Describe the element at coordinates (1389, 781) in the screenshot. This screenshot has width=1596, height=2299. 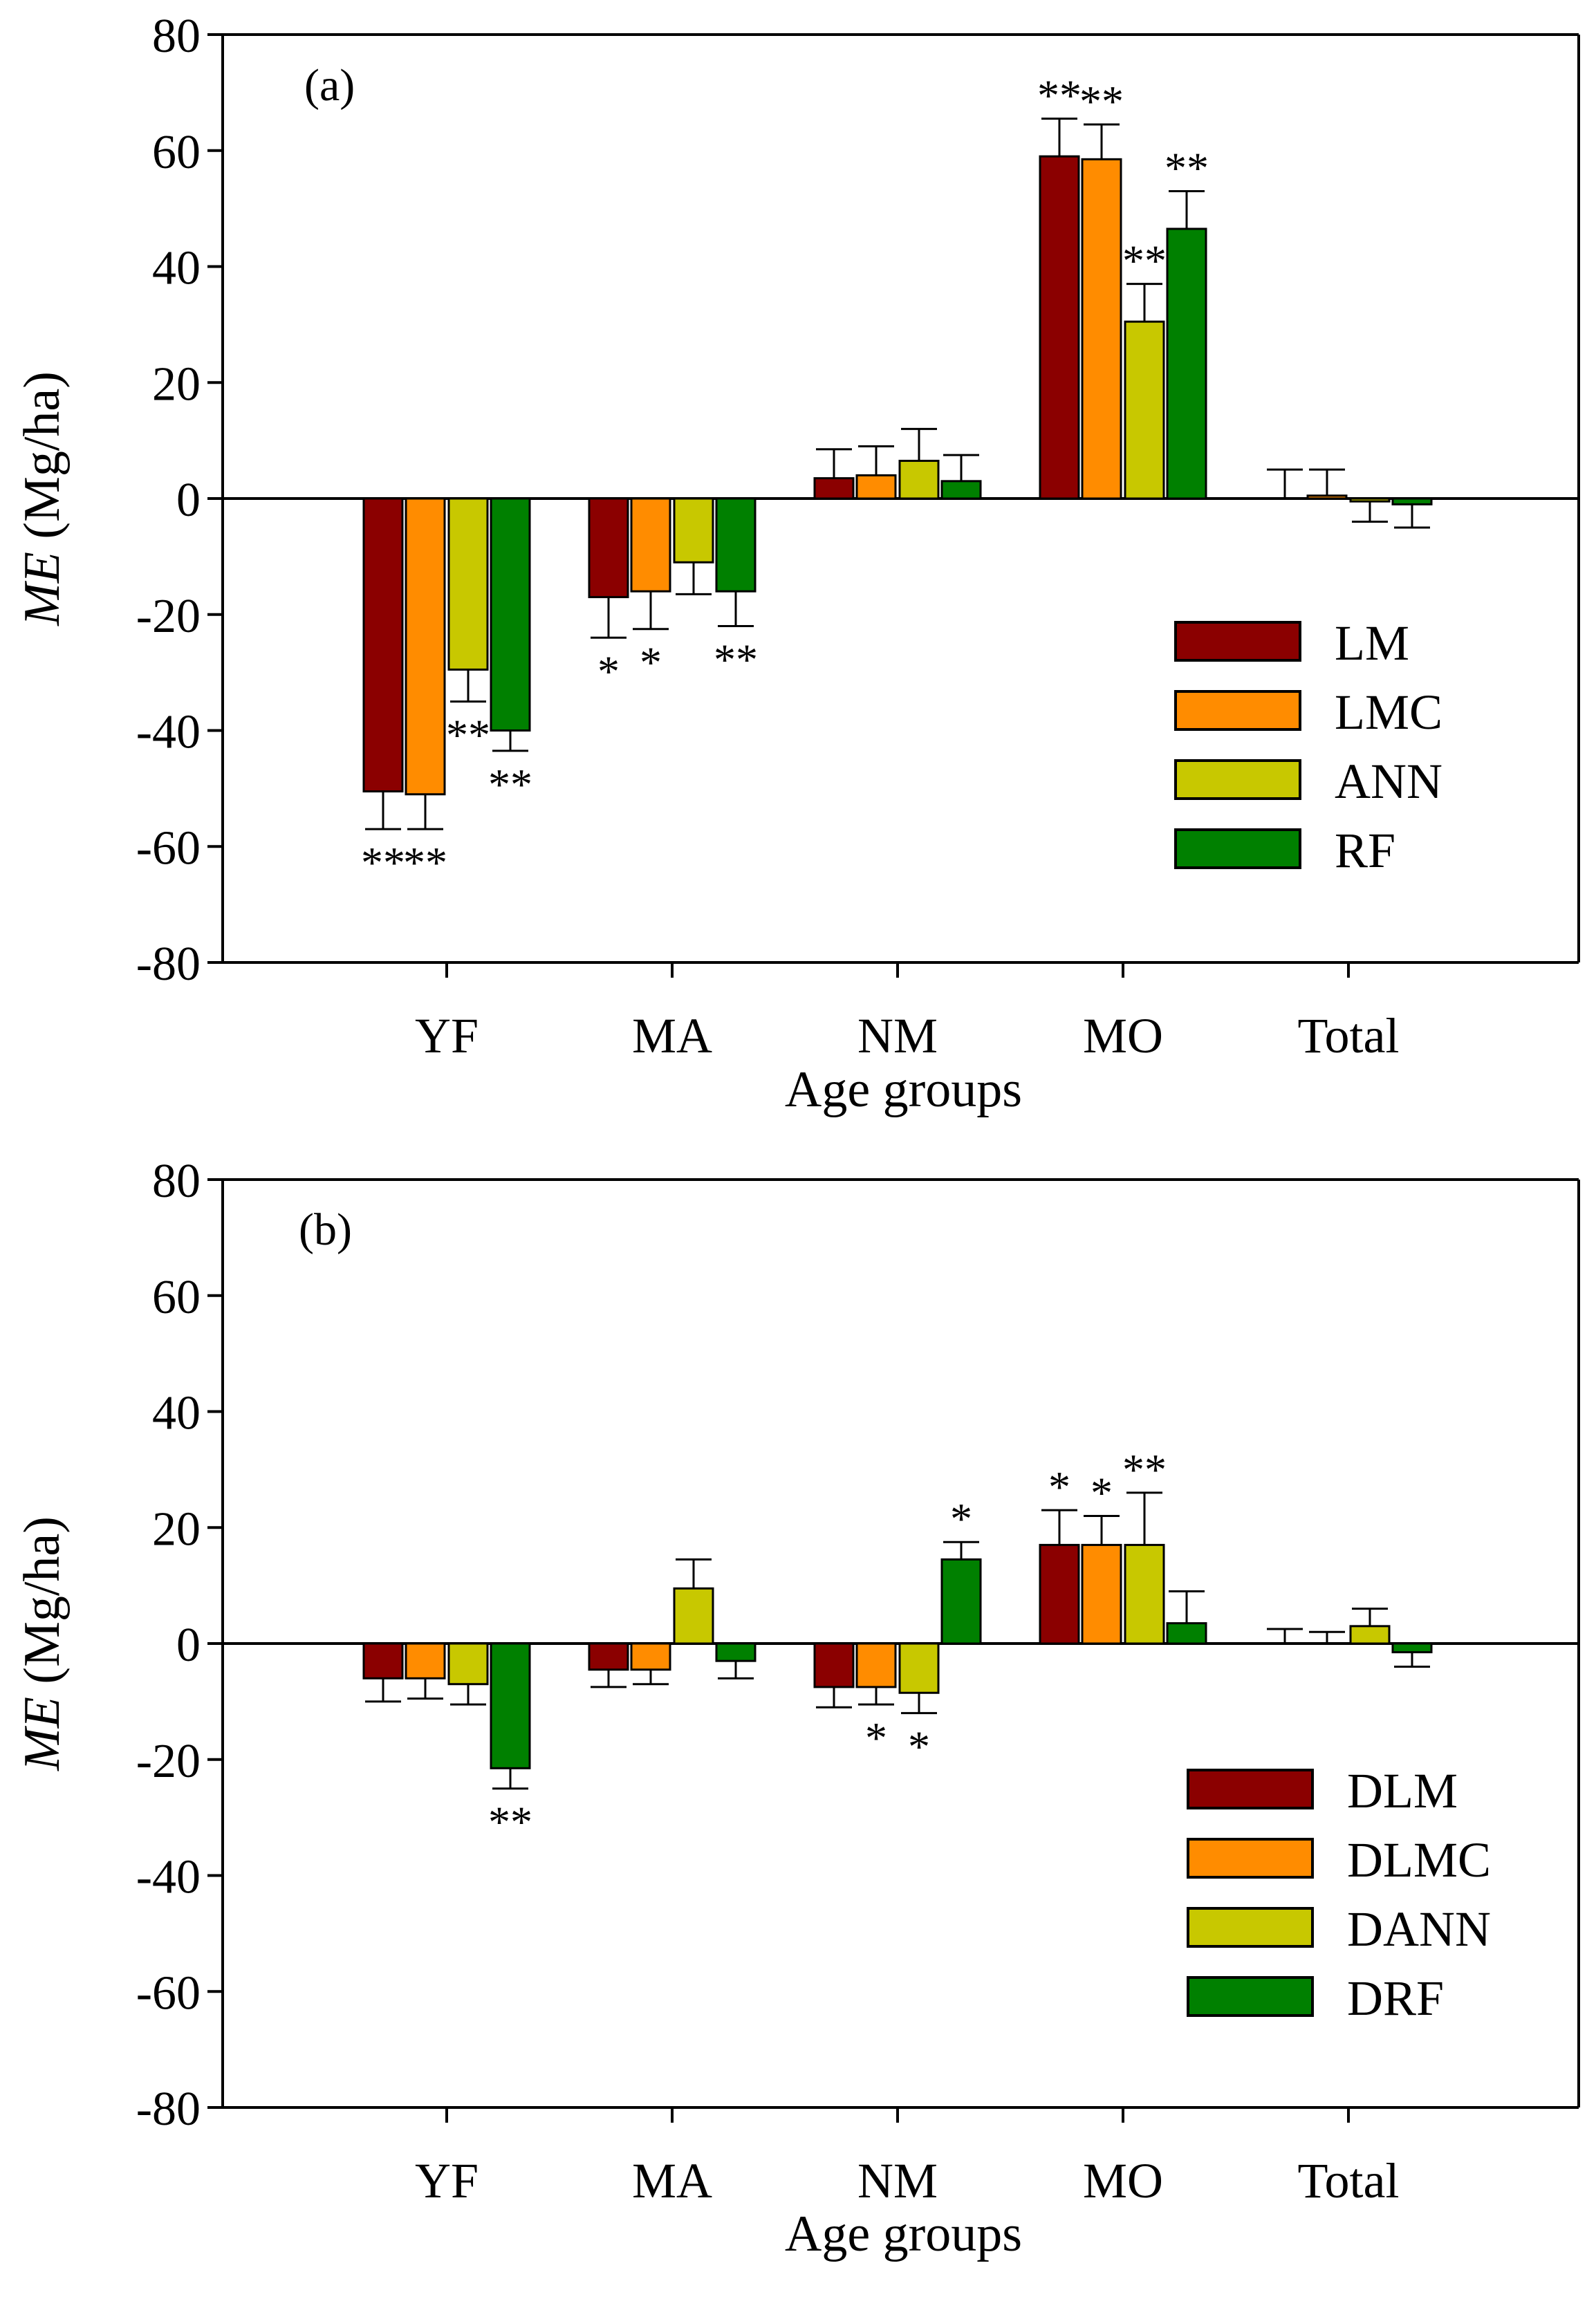
I see `legend-label-ann: ANN` at that location.